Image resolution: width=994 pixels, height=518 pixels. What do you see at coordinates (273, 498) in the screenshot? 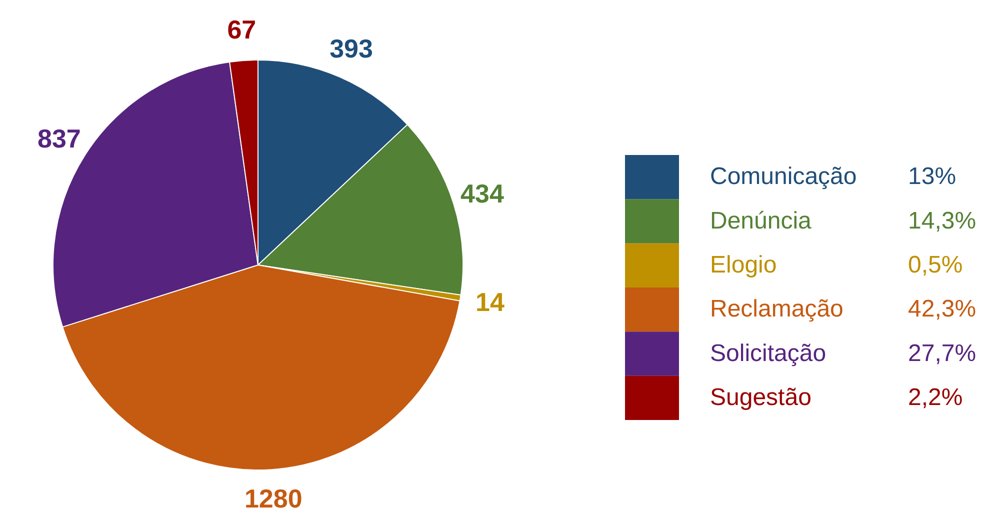
I see `data-label: 1280` at bounding box center [273, 498].